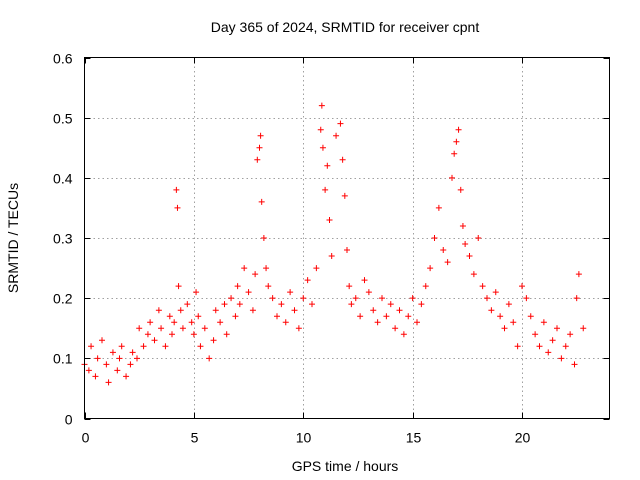 The image size is (640, 480). What do you see at coordinates (63, 299) in the screenshot?
I see `y-tick-label: 0.2` at bounding box center [63, 299].